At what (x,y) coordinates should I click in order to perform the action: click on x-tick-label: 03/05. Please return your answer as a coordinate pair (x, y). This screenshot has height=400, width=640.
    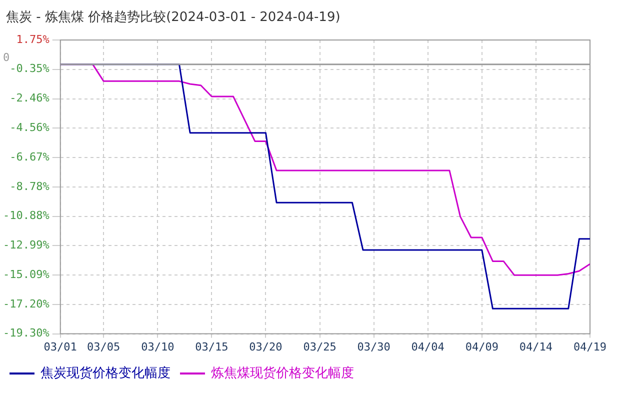
    Looking at the image, I should click on (103, 347).